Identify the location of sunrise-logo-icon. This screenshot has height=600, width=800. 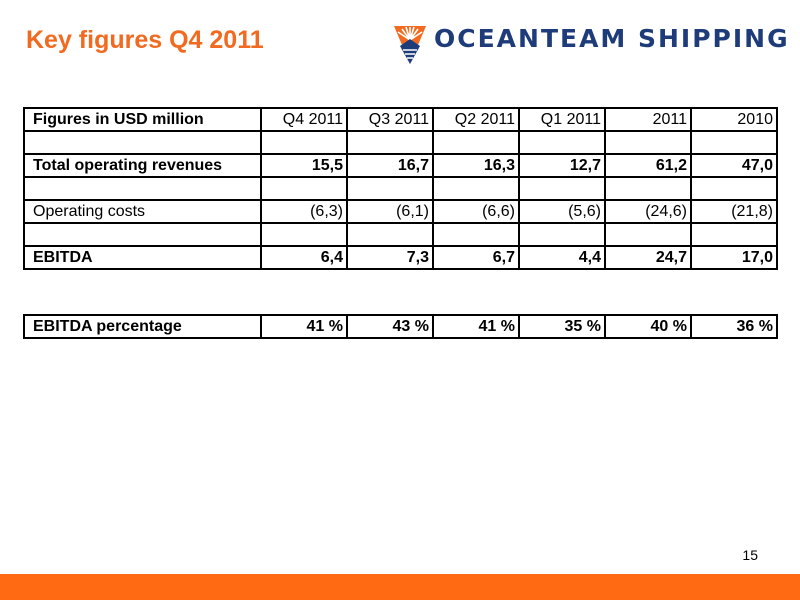
(410, 45).